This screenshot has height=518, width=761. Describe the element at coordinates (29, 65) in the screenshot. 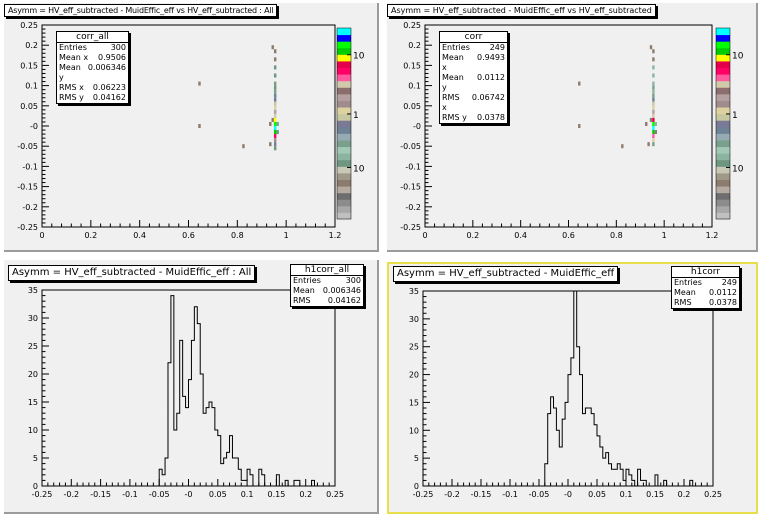

I see `y-tick-label: 0.15` at that location.